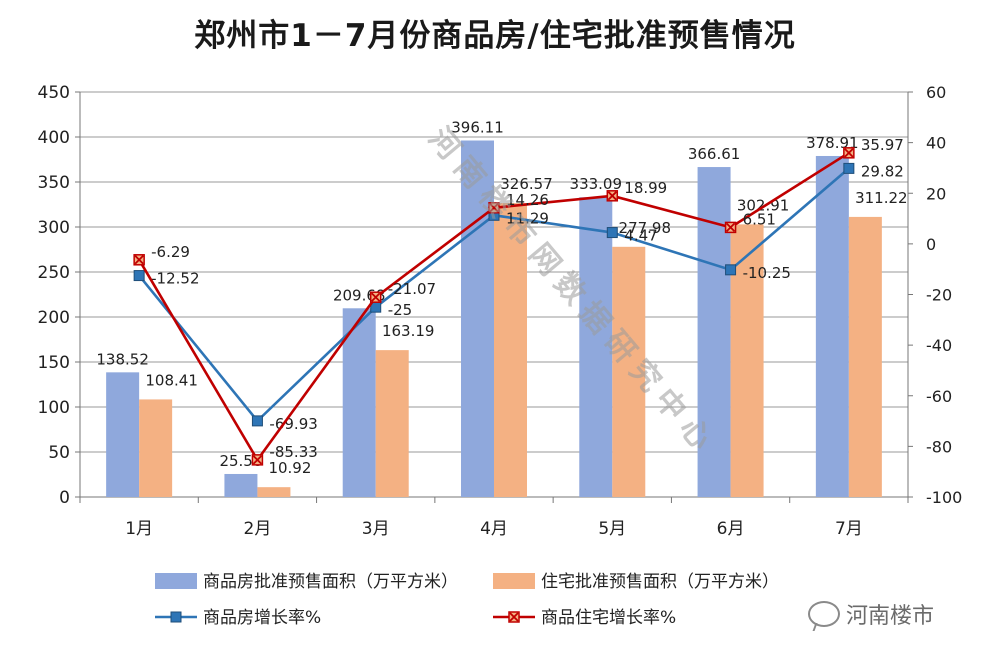 The width and height of the screenshot is (990, 668). What do you see at coordinates (171, 380) in the screenshot?
I see `bar-data-label: 108.41` at bounding box center [171, 380].